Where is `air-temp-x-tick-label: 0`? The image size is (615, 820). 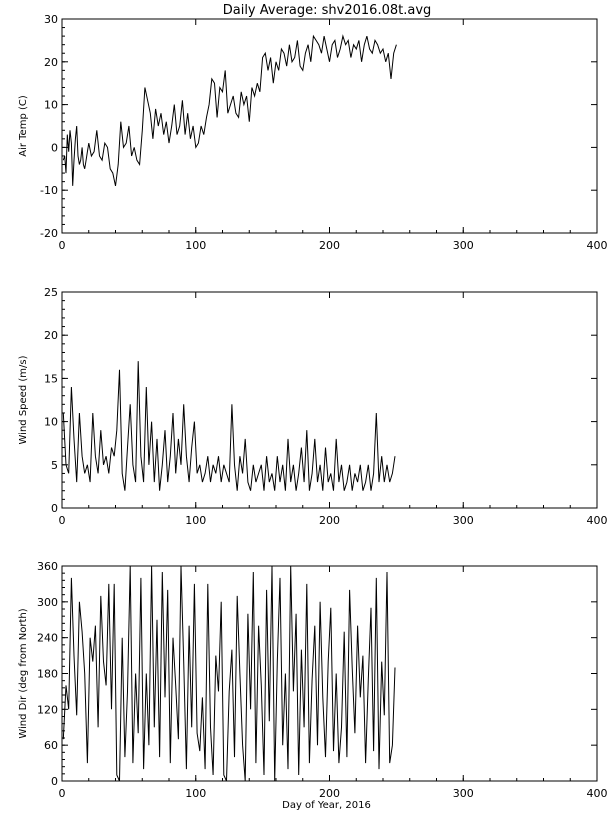
air-temp-x-tick-label: 0 is located at coordinates (62, 245).